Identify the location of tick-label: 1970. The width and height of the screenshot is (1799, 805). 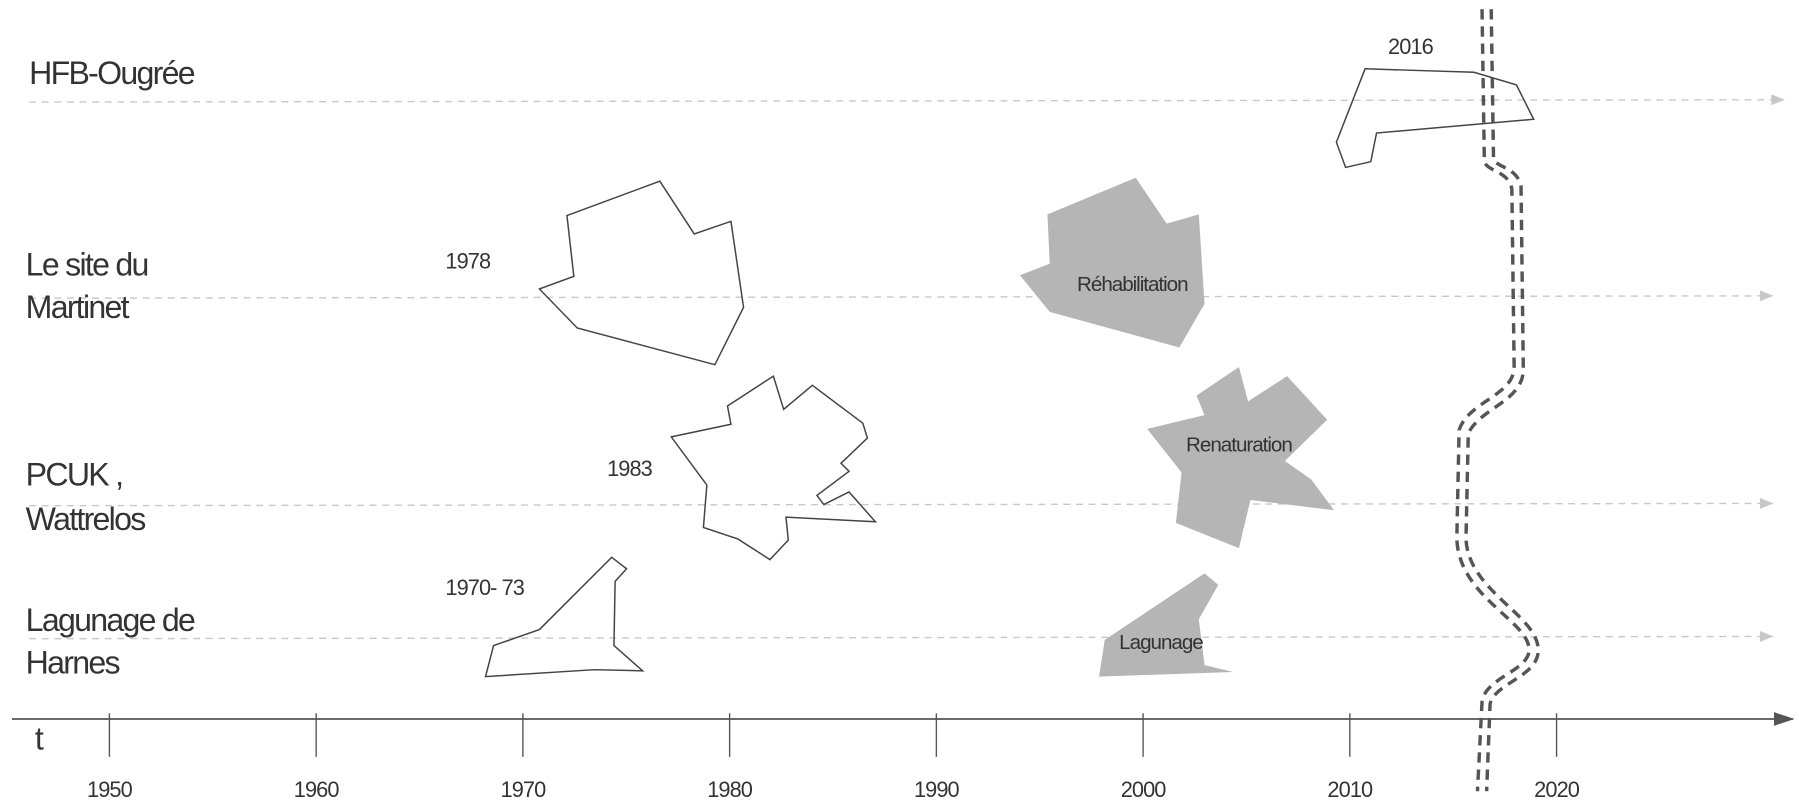
(524, 789).